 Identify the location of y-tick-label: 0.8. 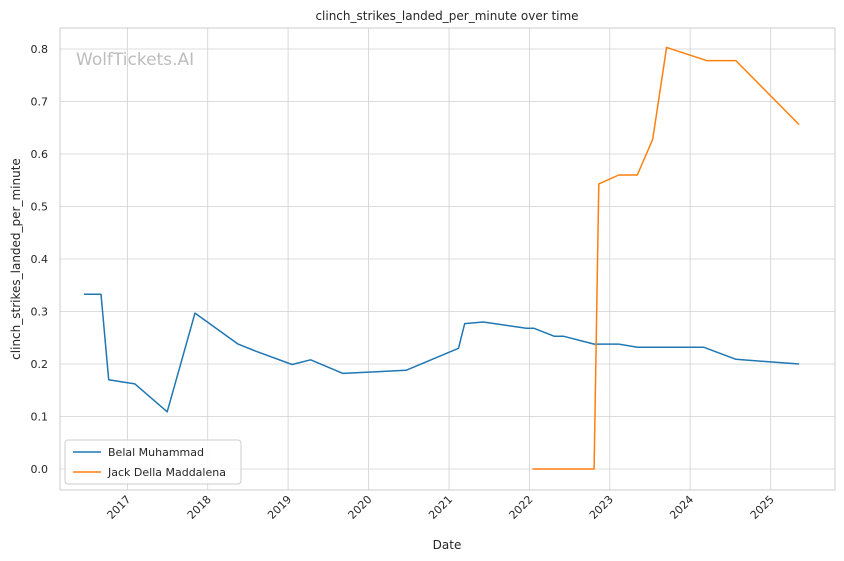
(40, 49).